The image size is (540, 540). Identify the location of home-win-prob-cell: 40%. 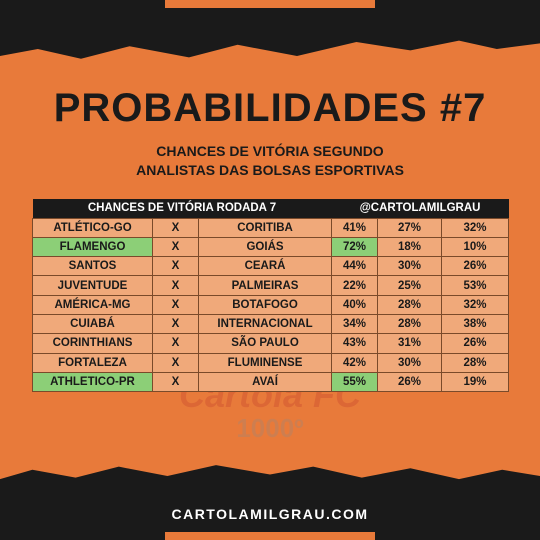
(355, 304).